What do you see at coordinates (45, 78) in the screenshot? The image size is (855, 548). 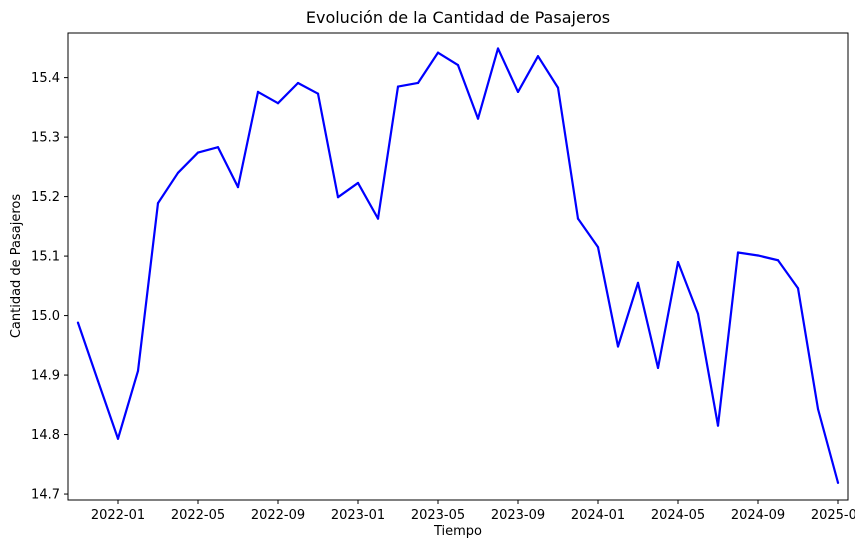 I see `y-tick-label: 15.4` at bounding box center [45, 78].